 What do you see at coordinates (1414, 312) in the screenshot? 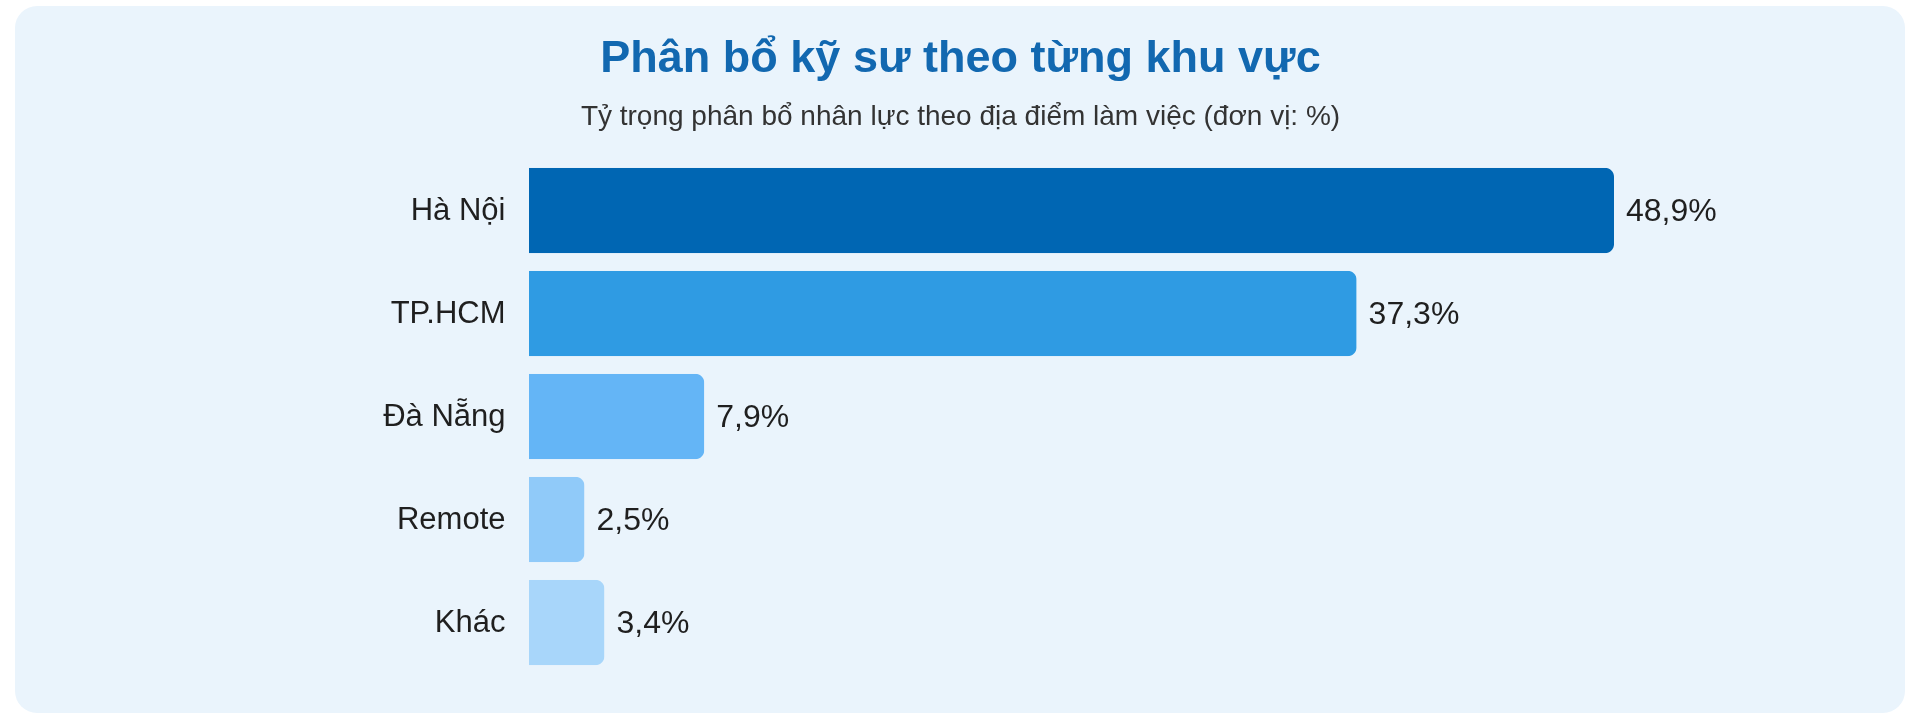
I see `data-label: 37,3%` at bounding box center [1414, 312].